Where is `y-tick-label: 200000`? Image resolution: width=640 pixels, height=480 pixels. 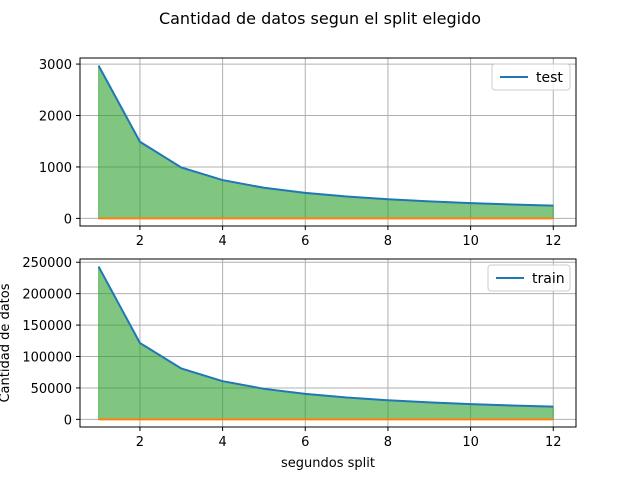 y-tick-label: 200000 is located at coordinates (47, 295).